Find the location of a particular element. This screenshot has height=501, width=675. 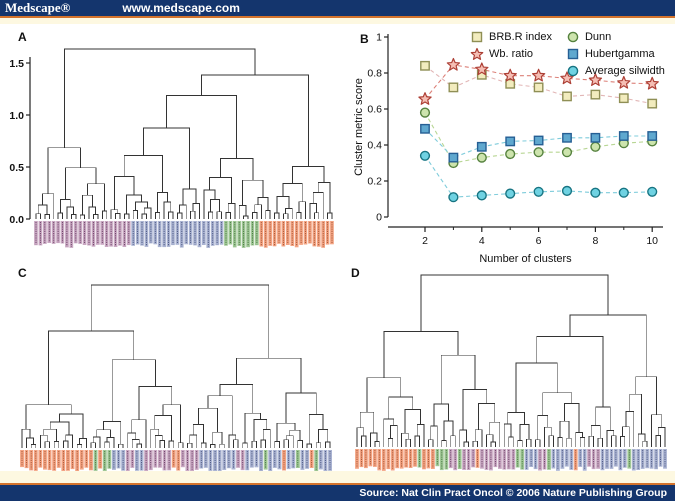

svg-text: 0.6 is located at coordinates (374, 110).